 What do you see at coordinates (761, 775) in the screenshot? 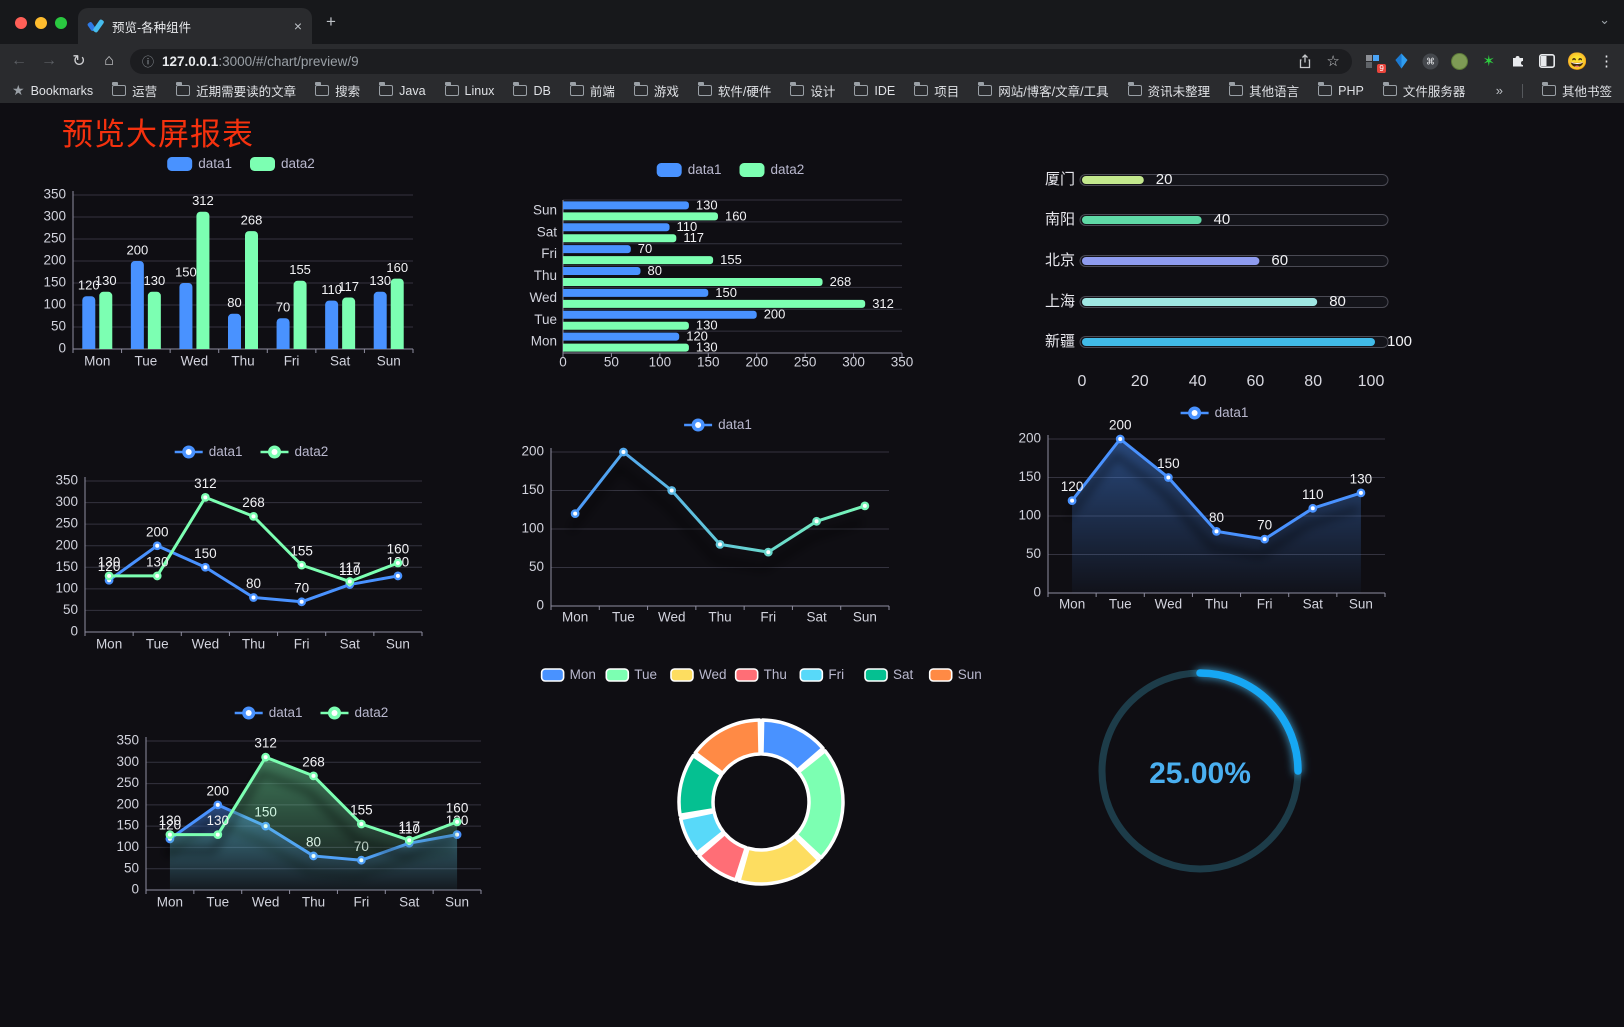
I see `donut-chart: Mon Tue Wed Thu Fri Sat Sun` at bounding box center [761, 775].